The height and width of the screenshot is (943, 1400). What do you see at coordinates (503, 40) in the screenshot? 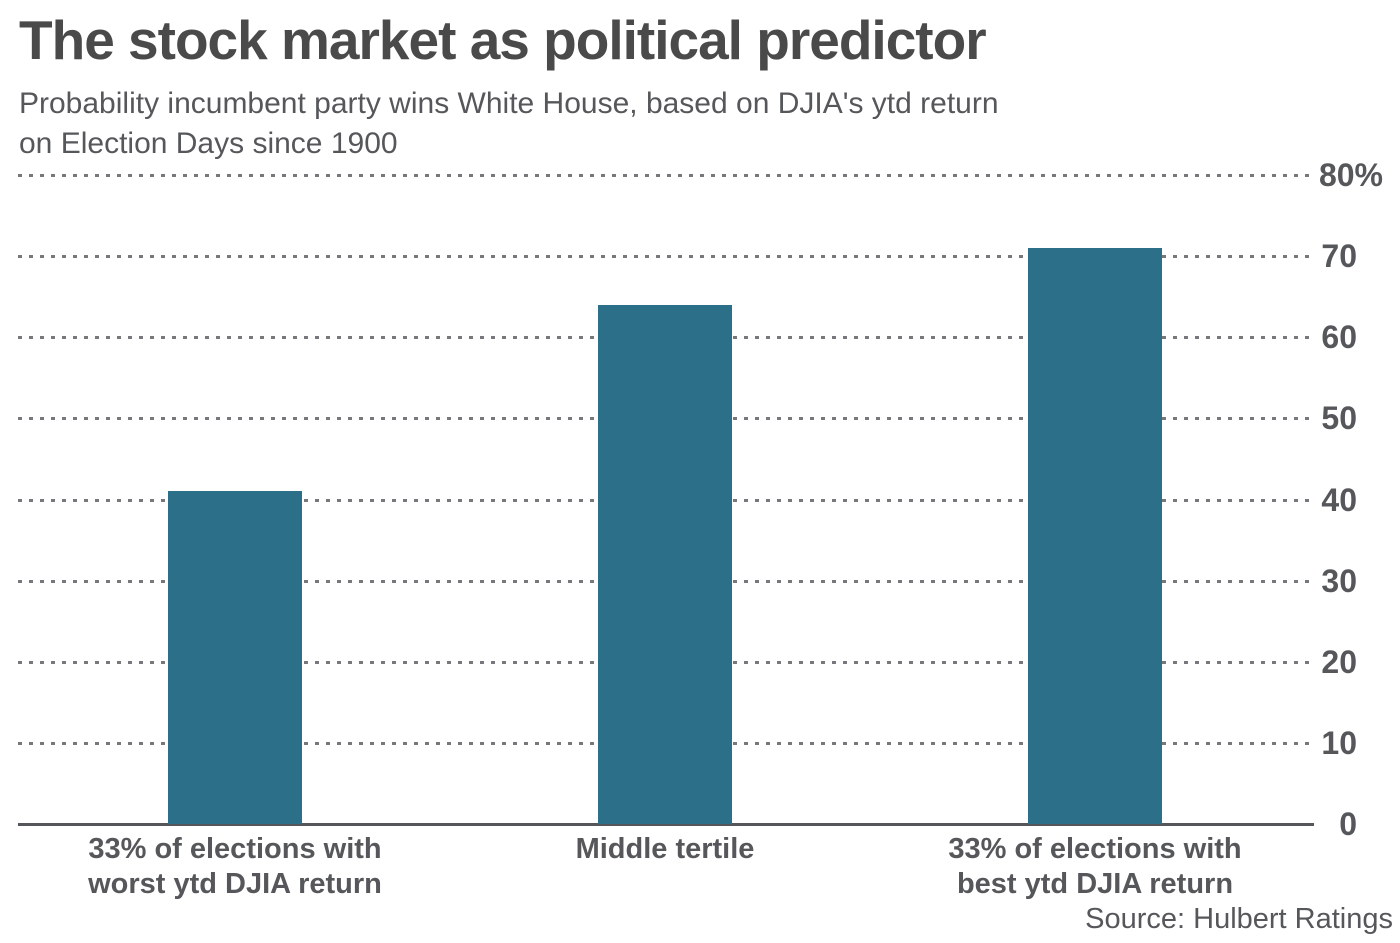
I see `chart-title: The stock market as political predictor` at bounding box center [503, 40].